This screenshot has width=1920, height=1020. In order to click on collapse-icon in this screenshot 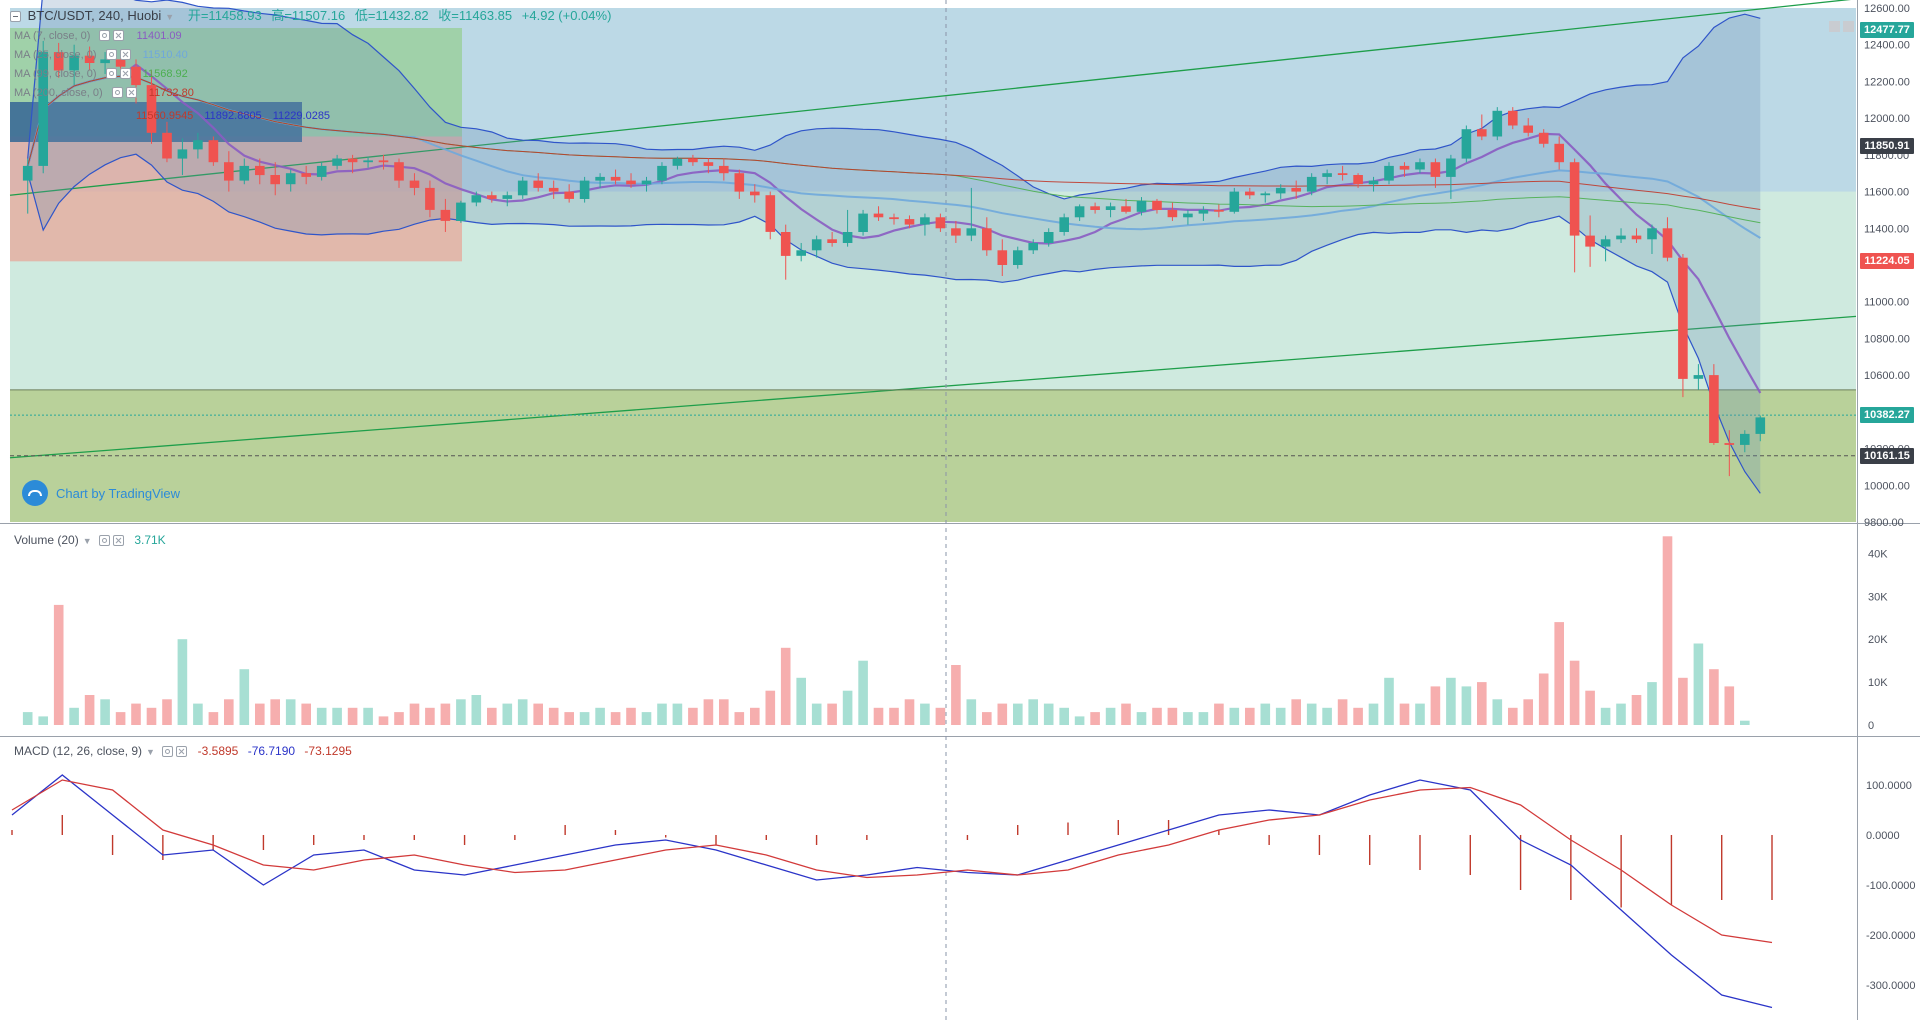, I will do `click(15, 16)`.